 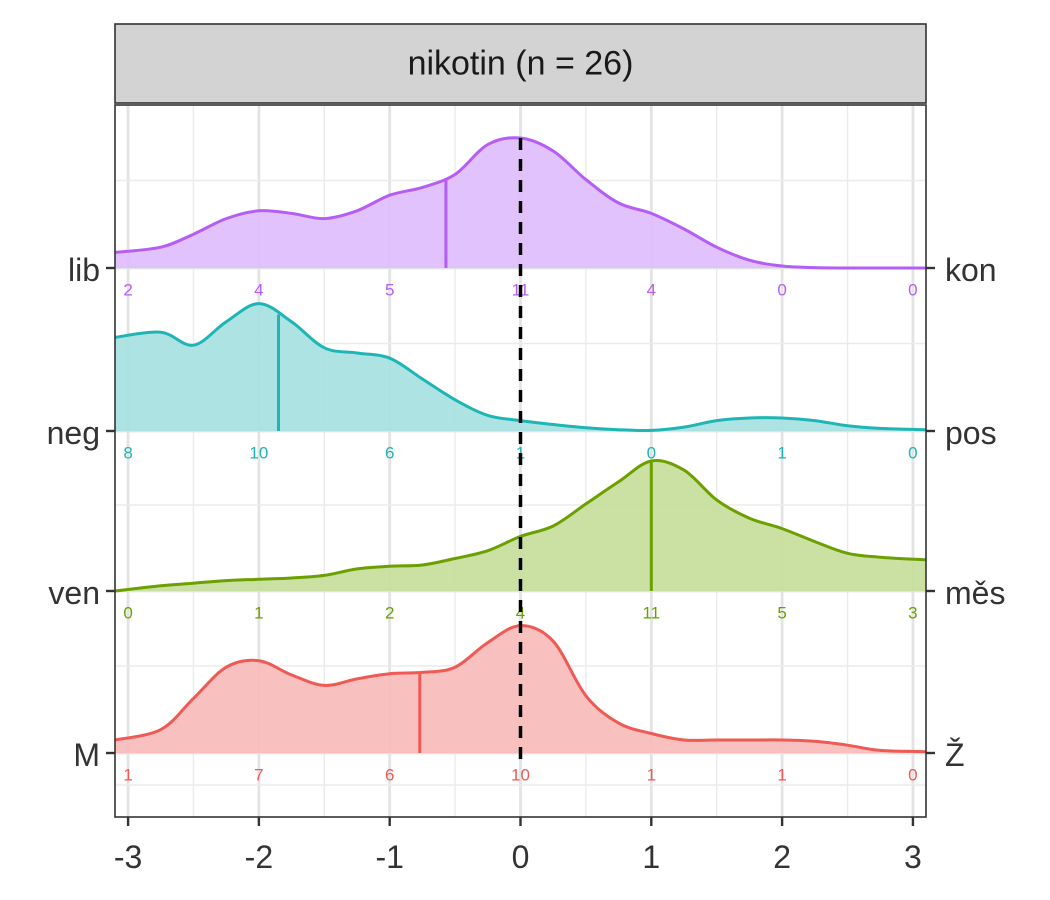 What do you see at coordinates (258, 775) in the screenshot?
I see `count-label: 7` at bounding box center [258, 775].